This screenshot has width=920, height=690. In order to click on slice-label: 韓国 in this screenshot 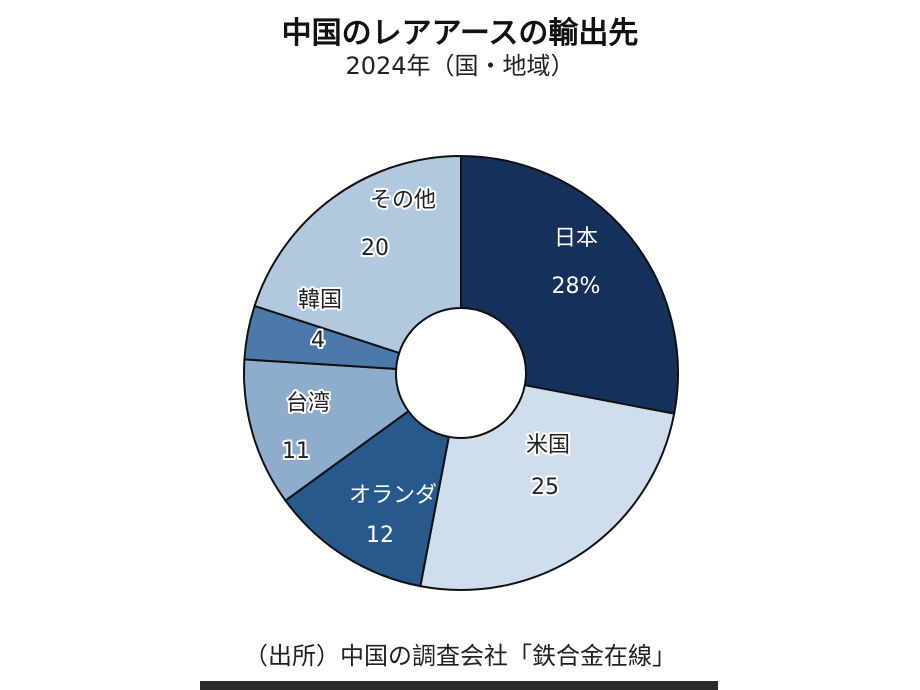, I will do `click(320, 300)`.